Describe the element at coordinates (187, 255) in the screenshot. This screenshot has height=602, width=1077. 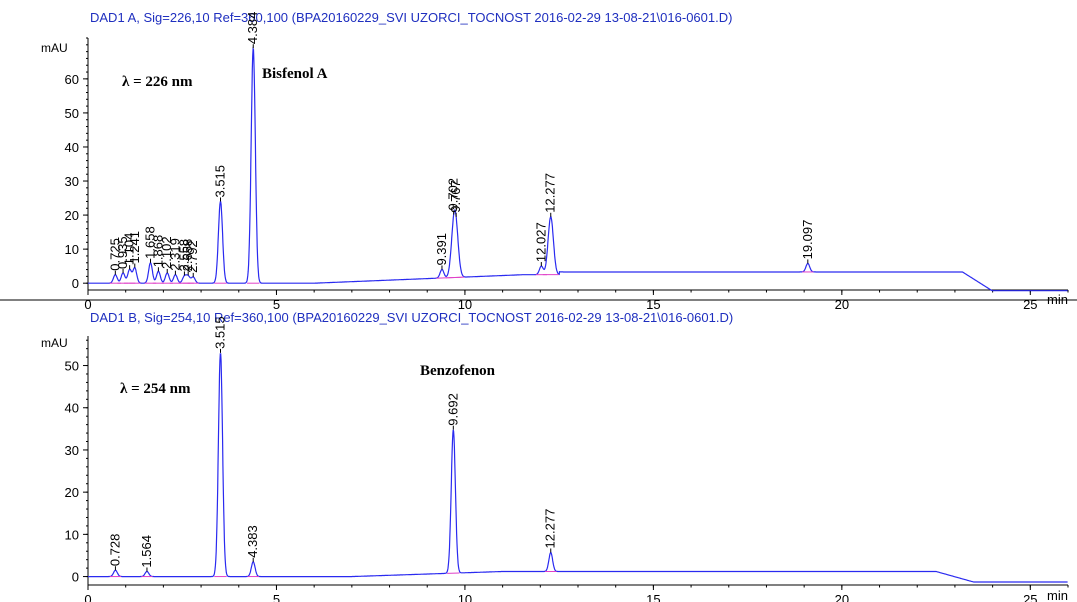
I see `panel-a-peak-label: 2.658` at that location.